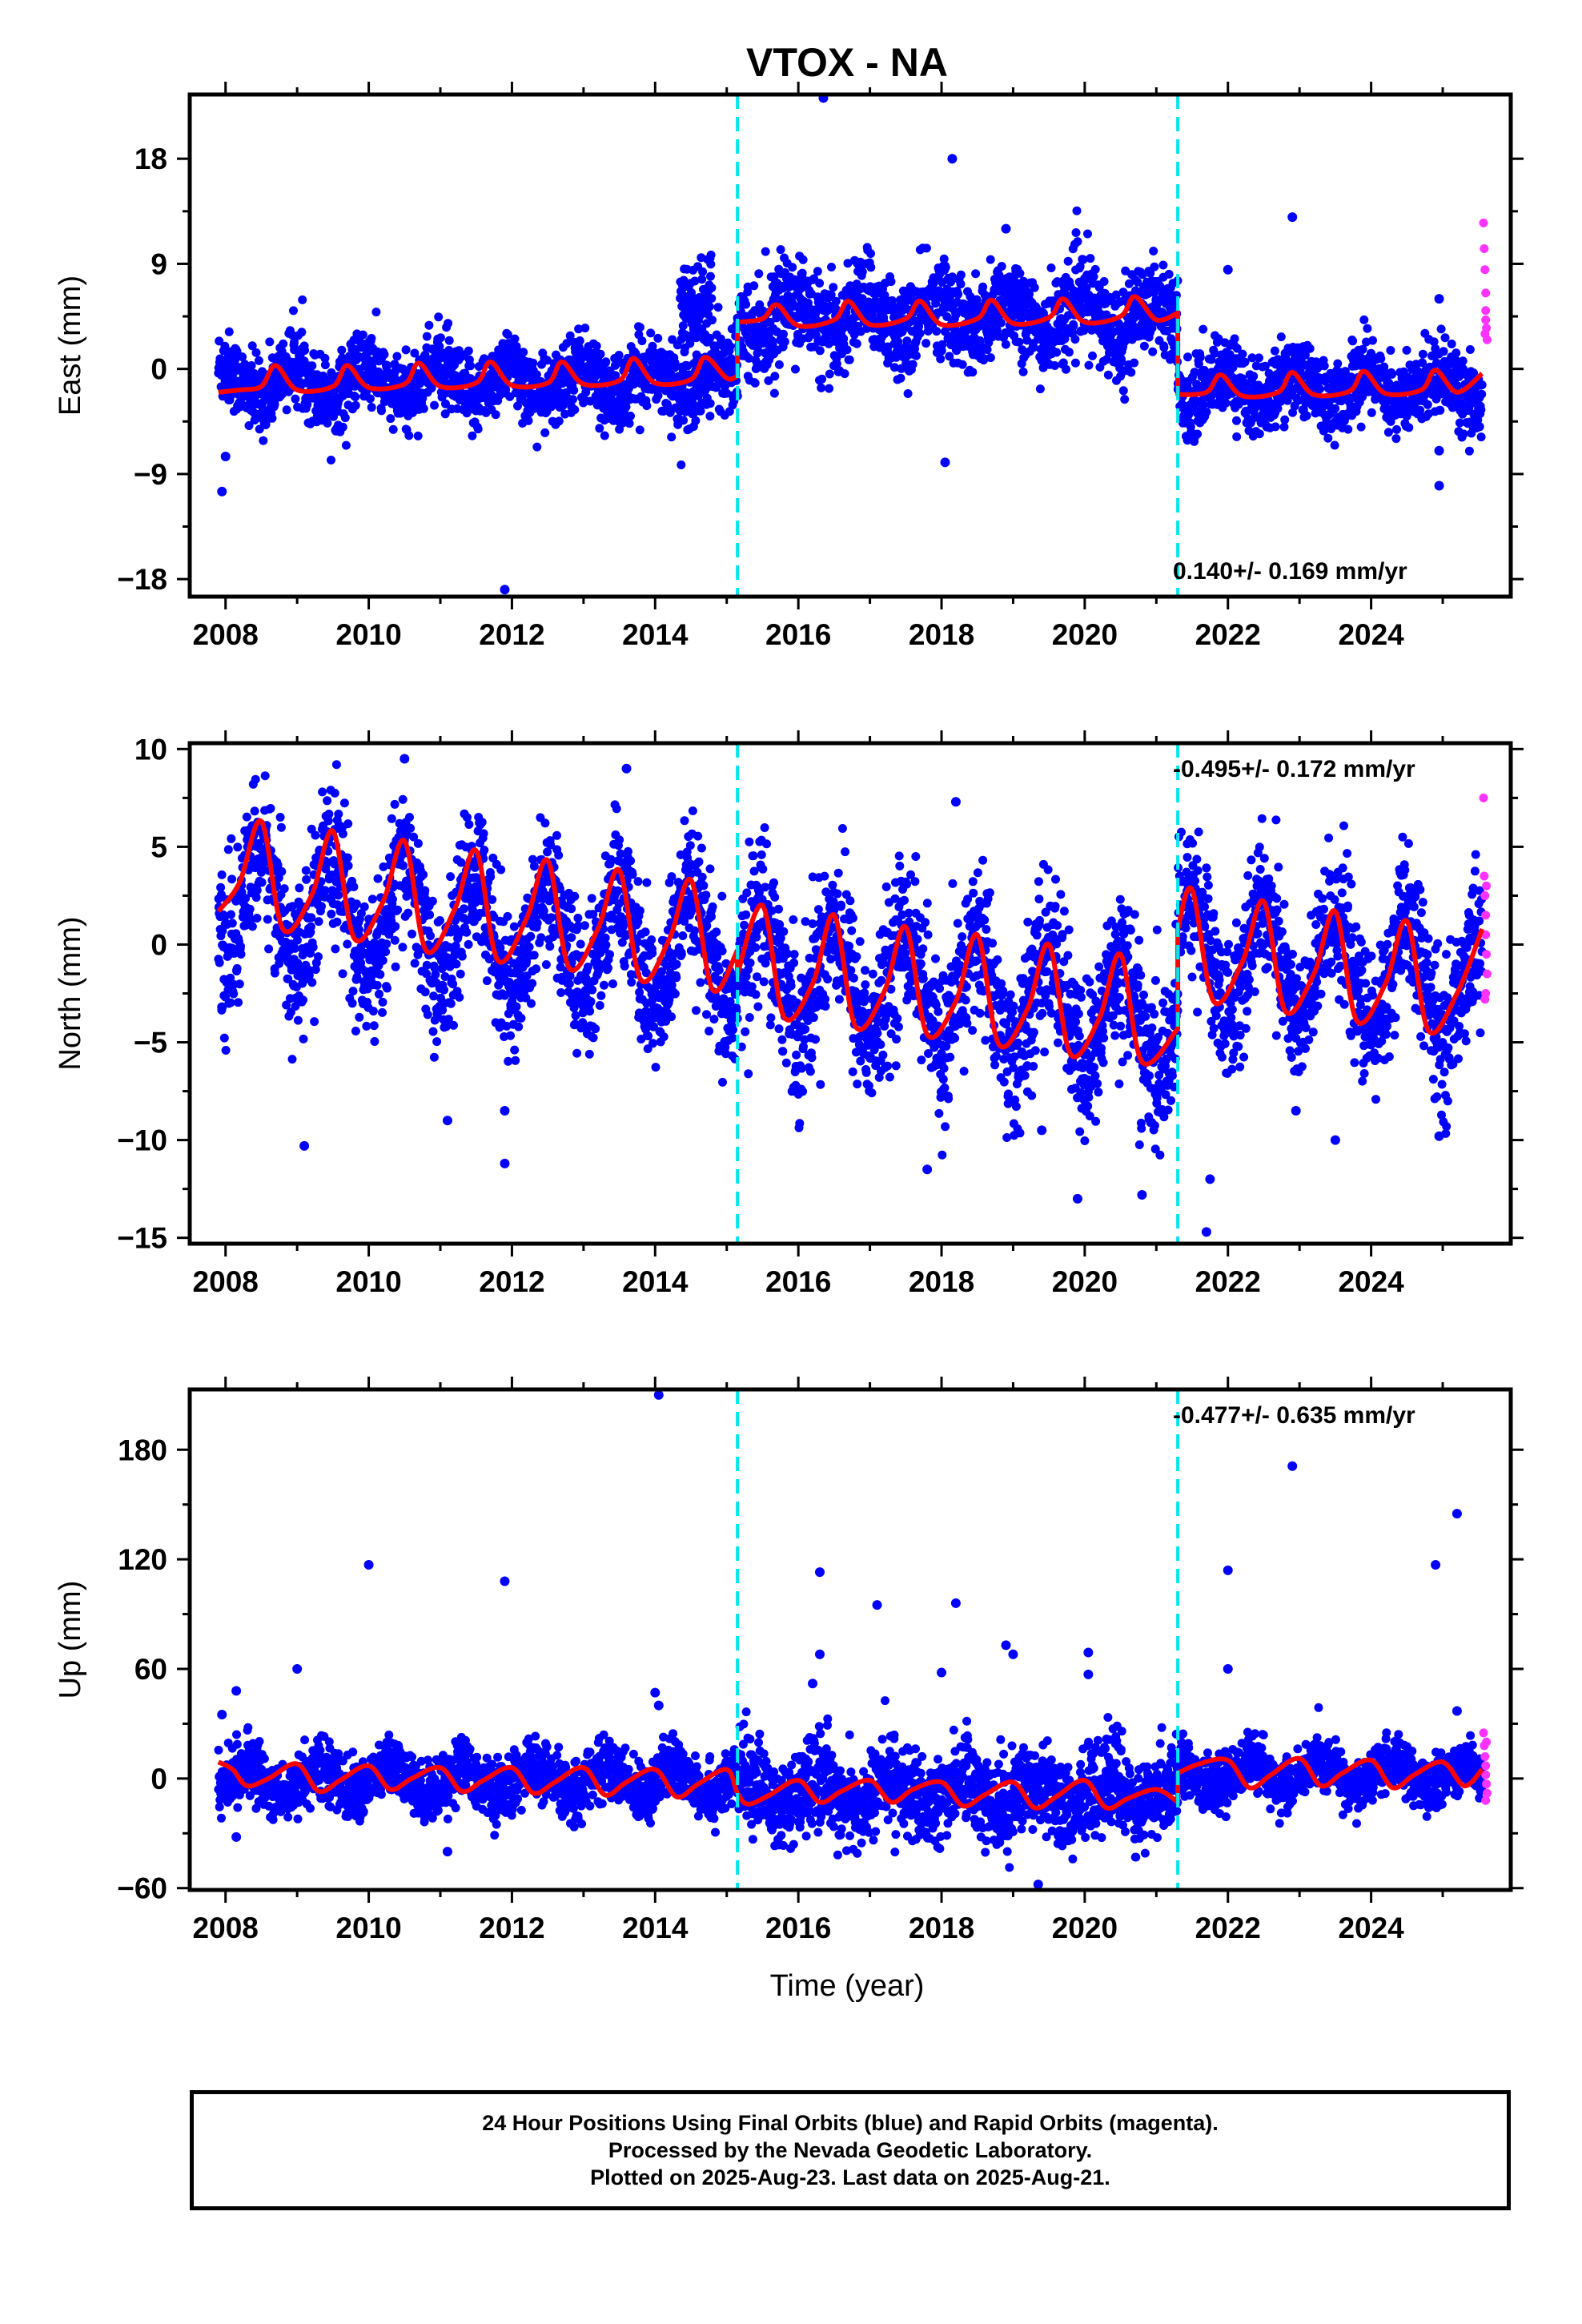  What do you see at coordinates (142, 1140) in the screenshot?
I see `north-y-tick-label: −10` at bounding box center [142, 1140].